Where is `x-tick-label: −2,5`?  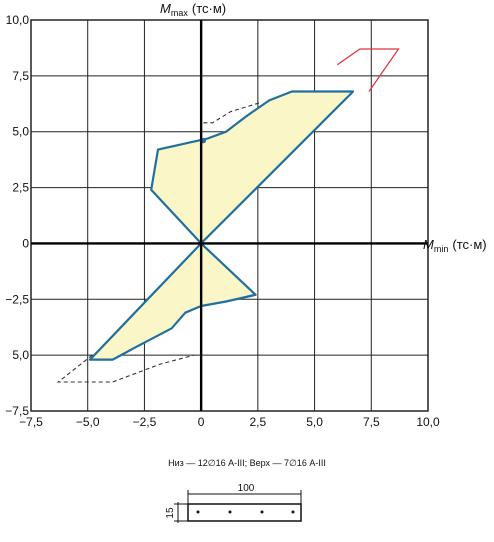
x-tick-label: −2,5 is located at coordinates (145, 422).